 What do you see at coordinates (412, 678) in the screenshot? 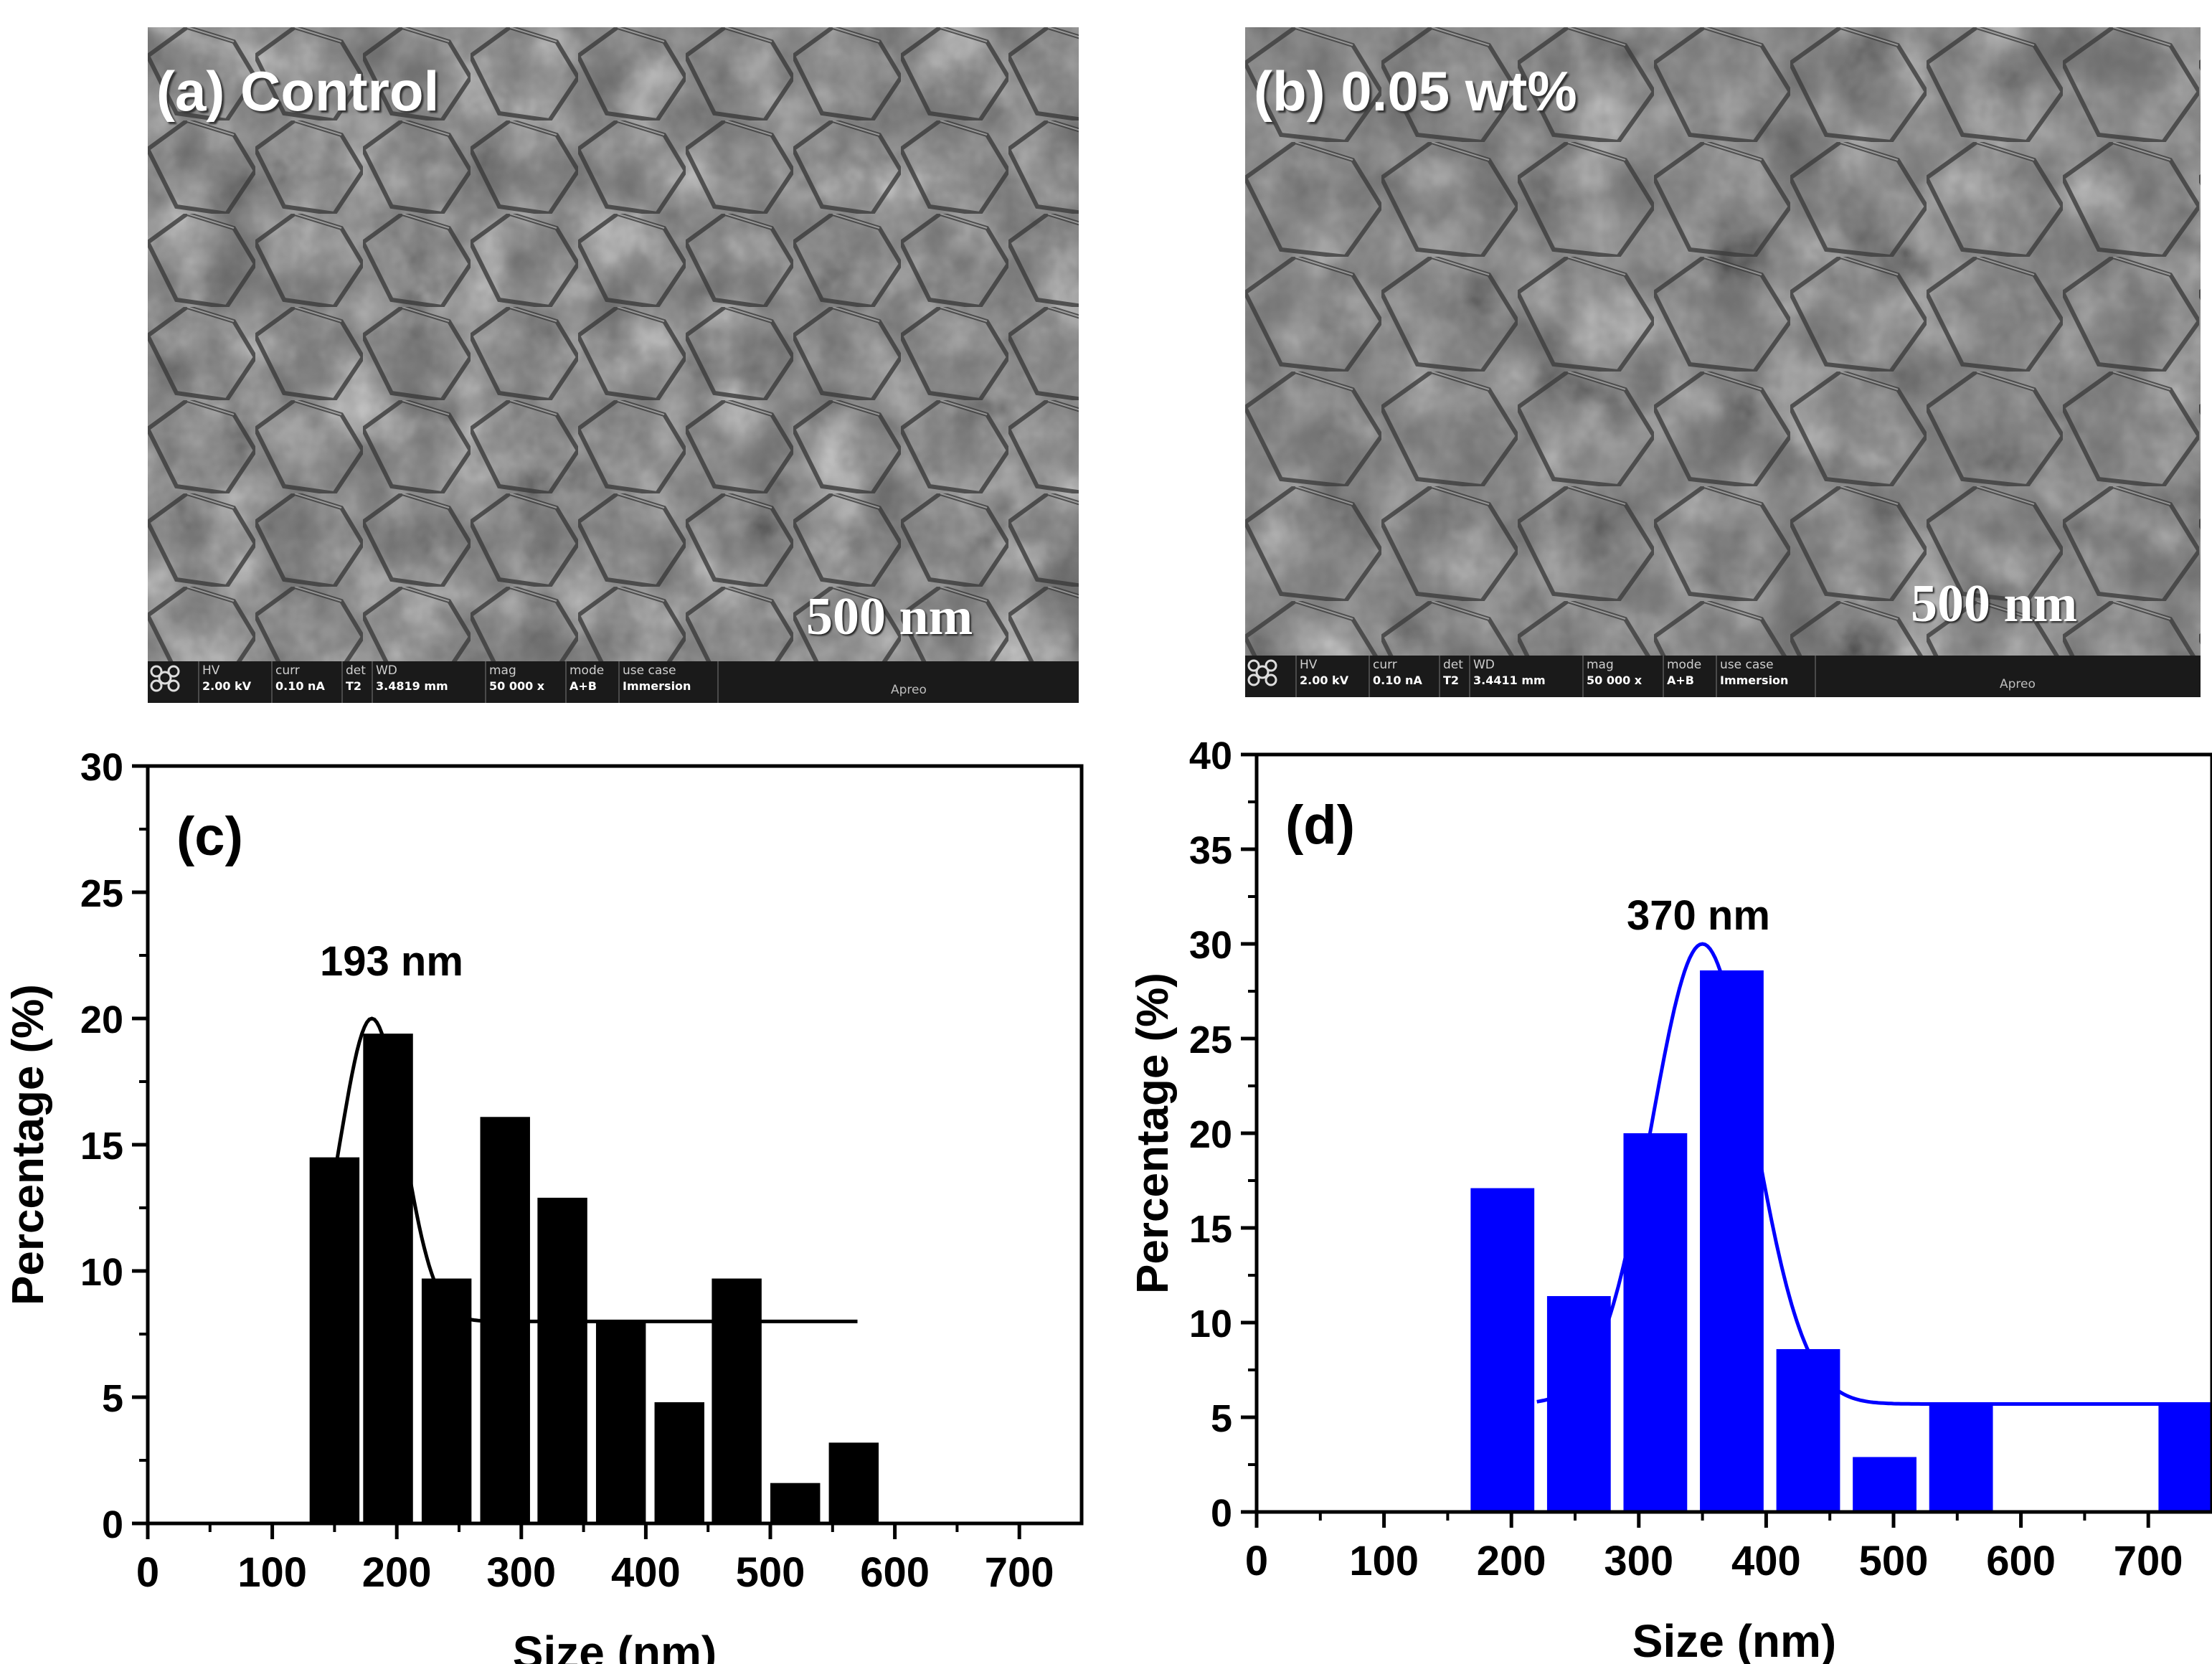
I see `wd-field: WD 3.4819 mm` at bounding box center [412, 678].